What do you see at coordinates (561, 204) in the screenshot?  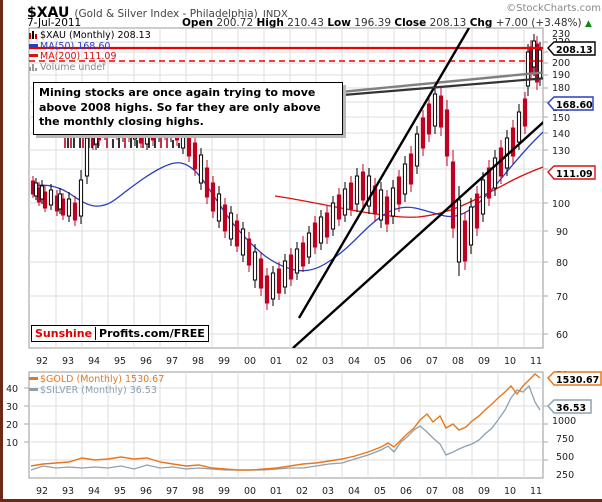 I see `ytick-100: 100` at bounding box center [561, 204].